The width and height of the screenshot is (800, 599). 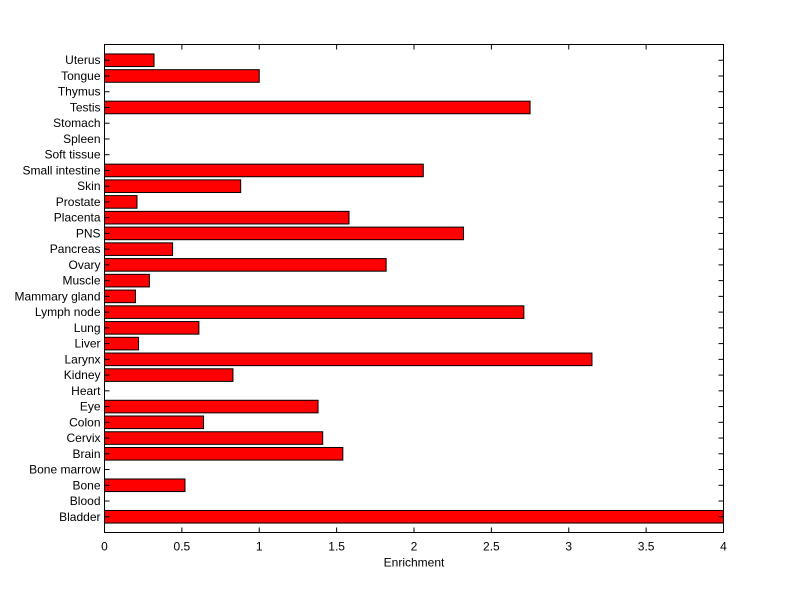 What do you see at coordinates (259, 547) in the screenshot?
I see `x-tick-label: 1` at bounding box center [259, 547].